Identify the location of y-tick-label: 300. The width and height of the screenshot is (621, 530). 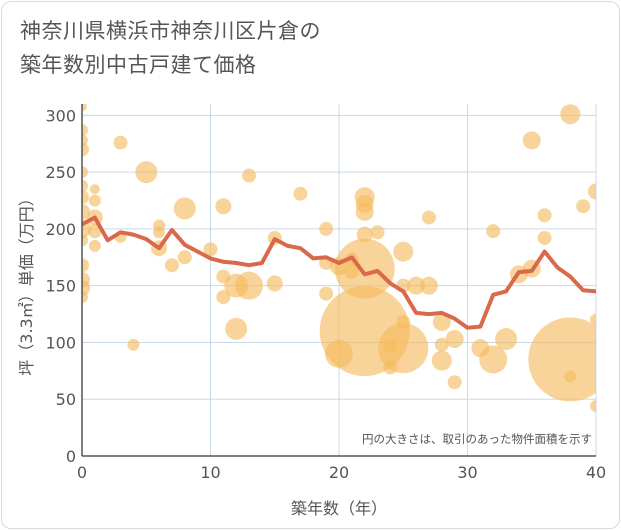
(60, 115).